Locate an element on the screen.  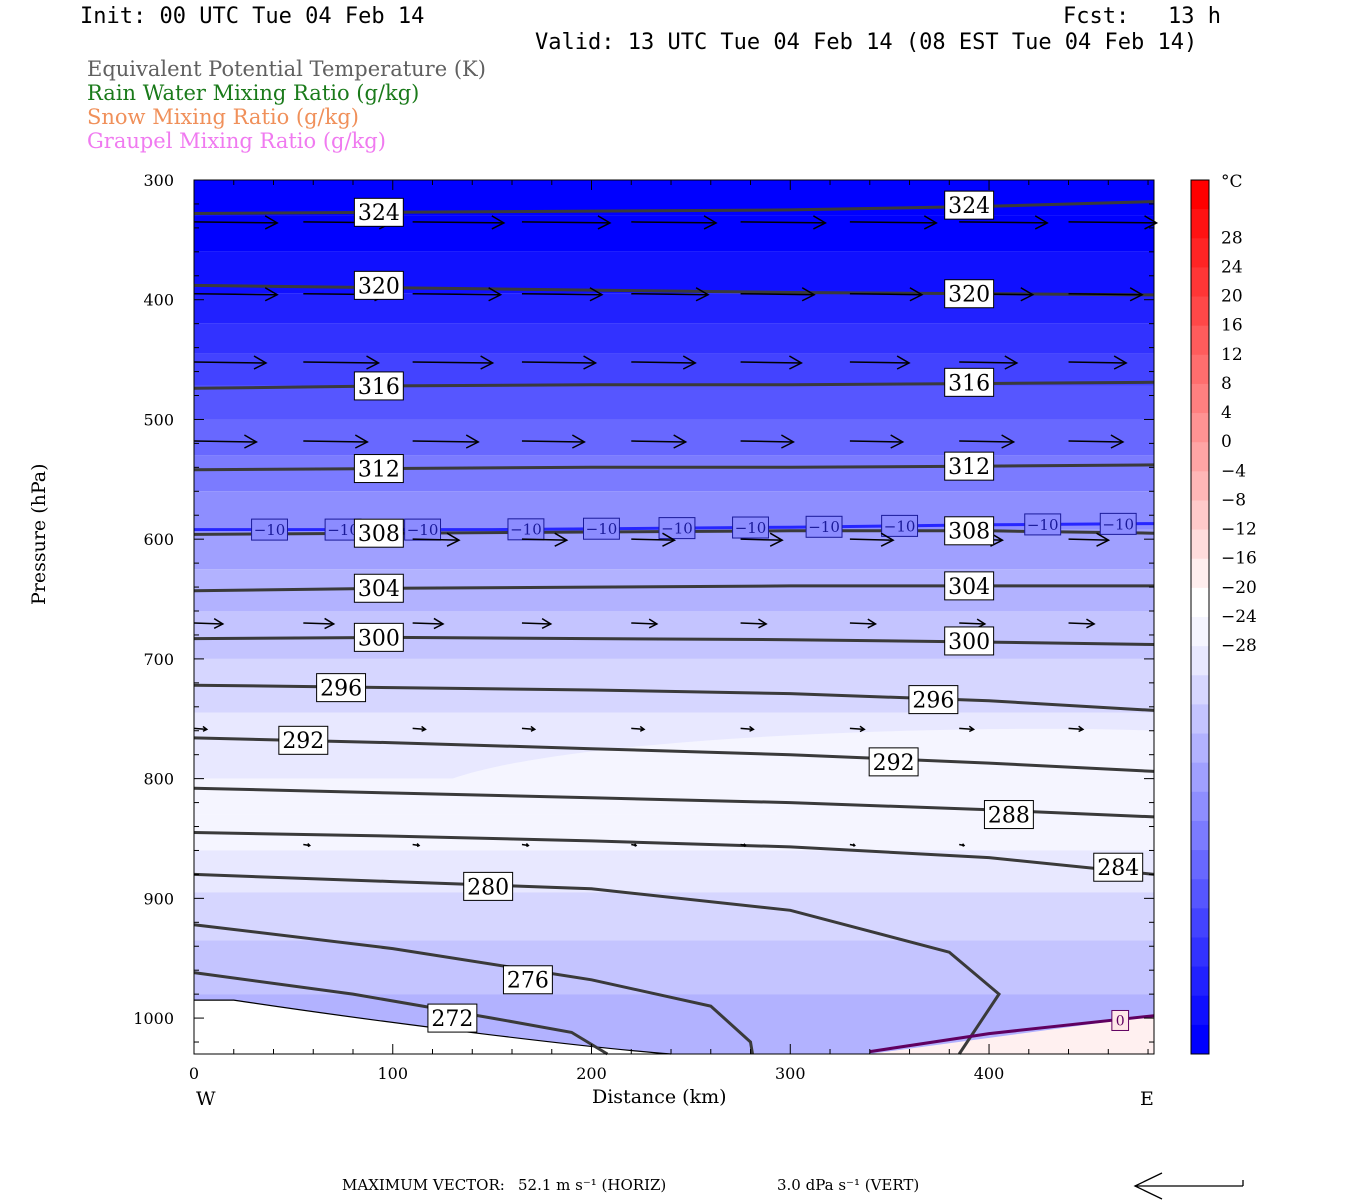
contour-label: 288 is located at coordinates (1009, 815).